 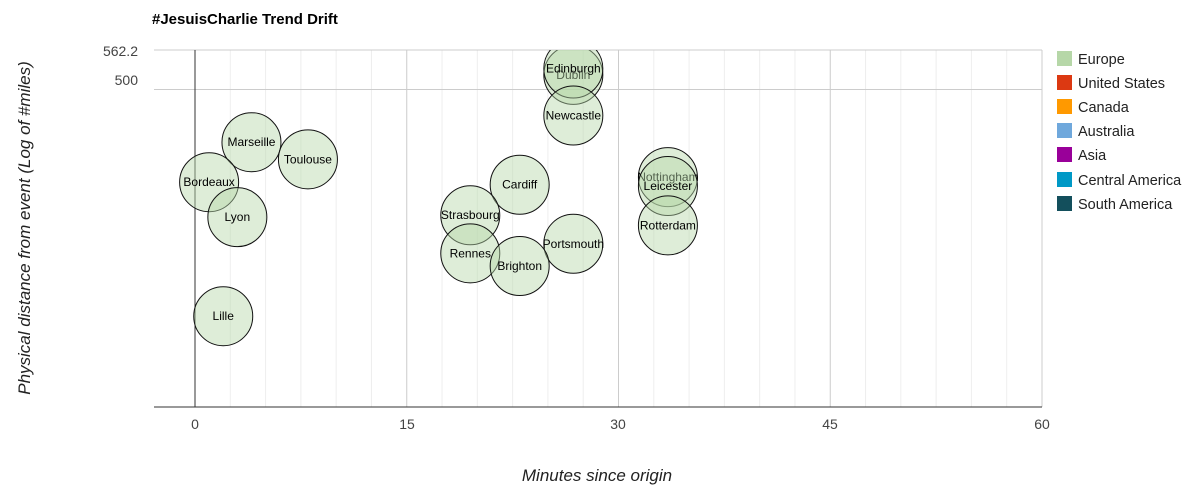 What do you see at coordinates (195, 424) in the screenshot?
I see `x-tick-label: 0` at bounding box center [195, 424].